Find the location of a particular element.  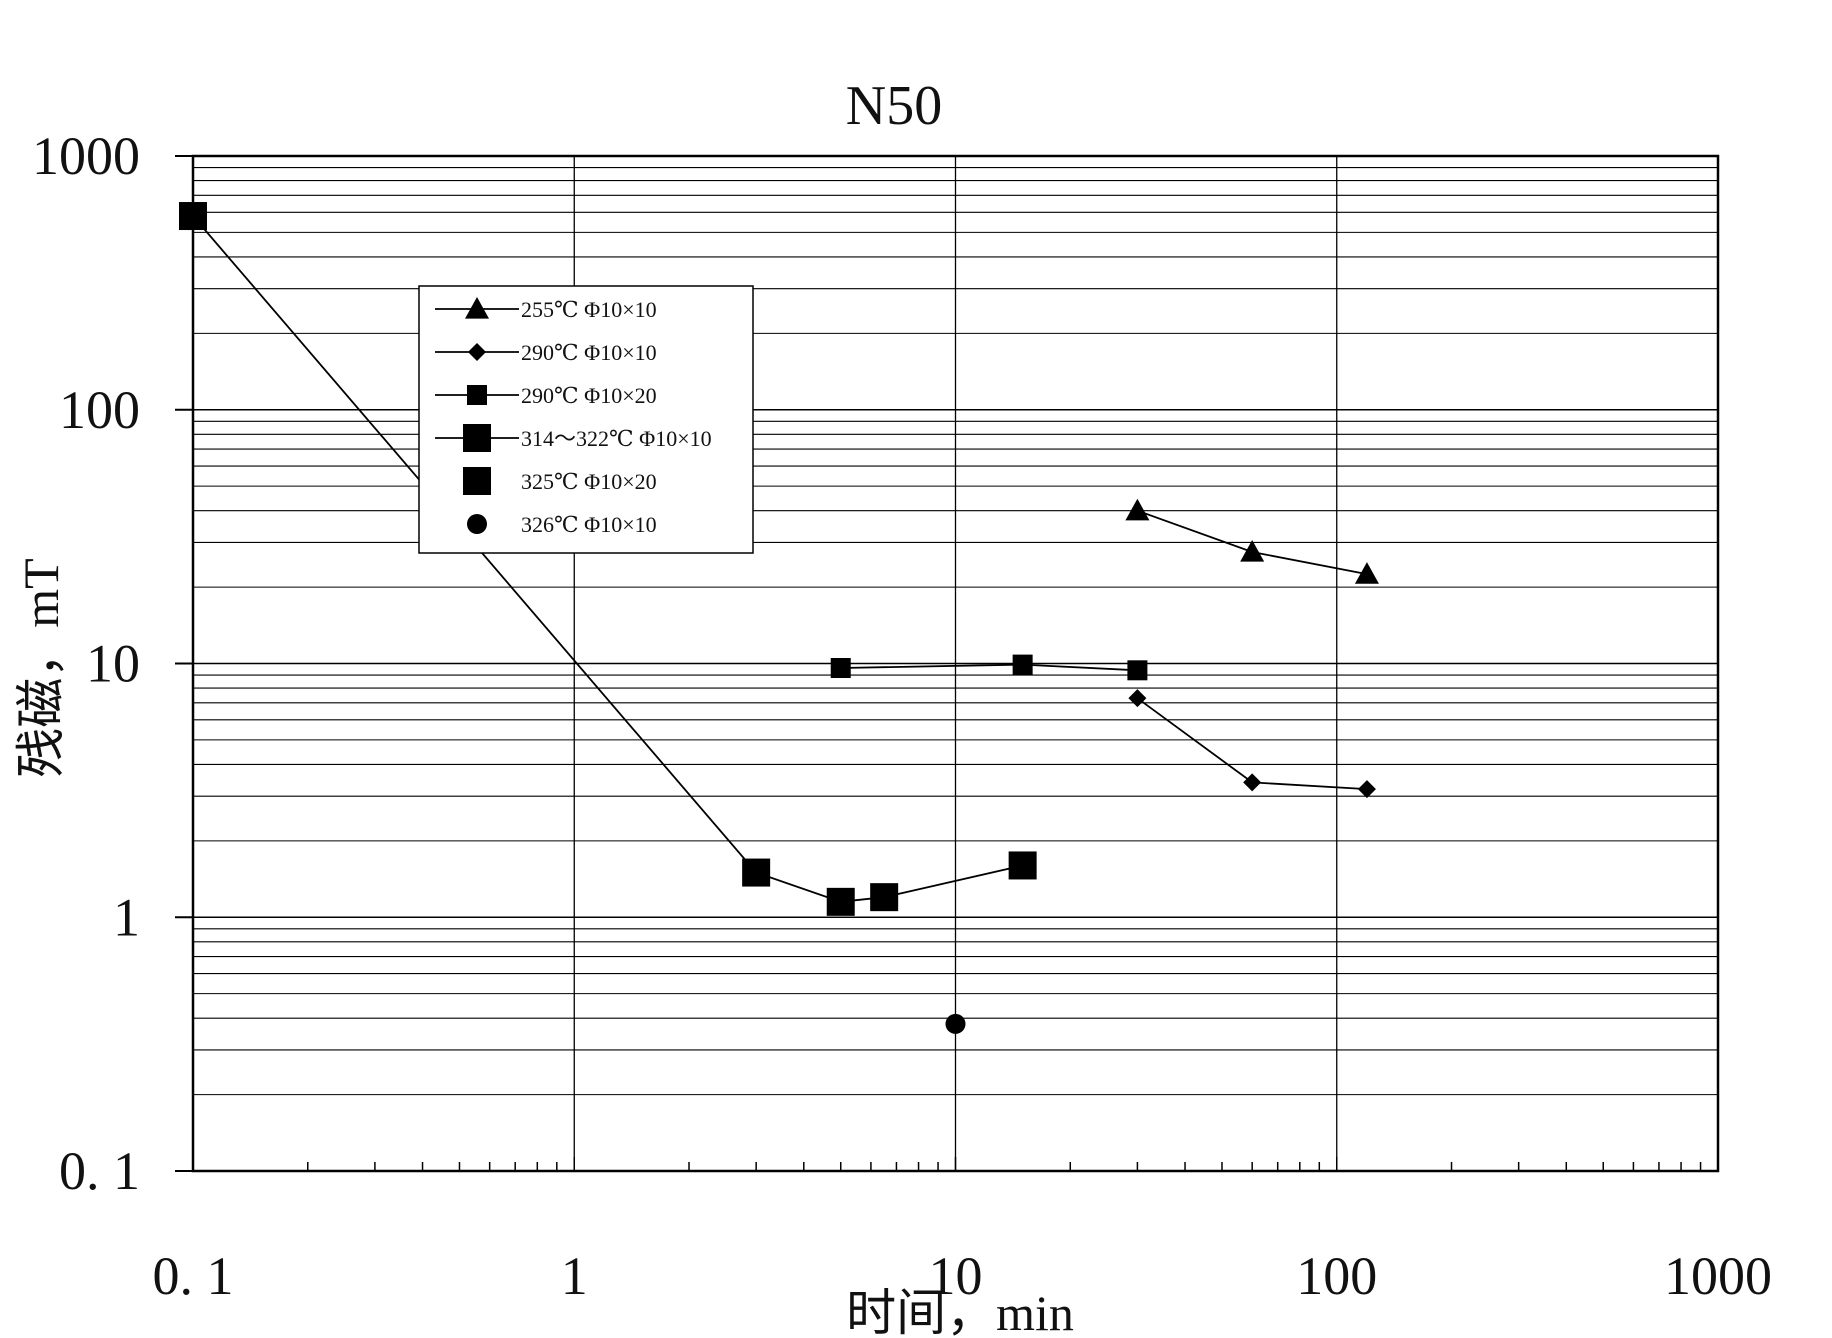

y-tick-label: 10 is located at coordinates (113, 664).